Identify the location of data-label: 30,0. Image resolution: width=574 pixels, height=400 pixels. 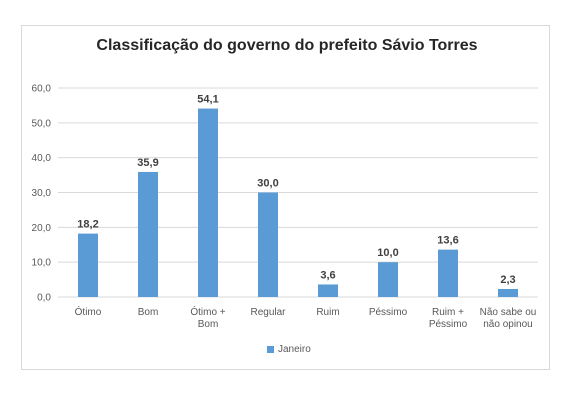
(267, 184).